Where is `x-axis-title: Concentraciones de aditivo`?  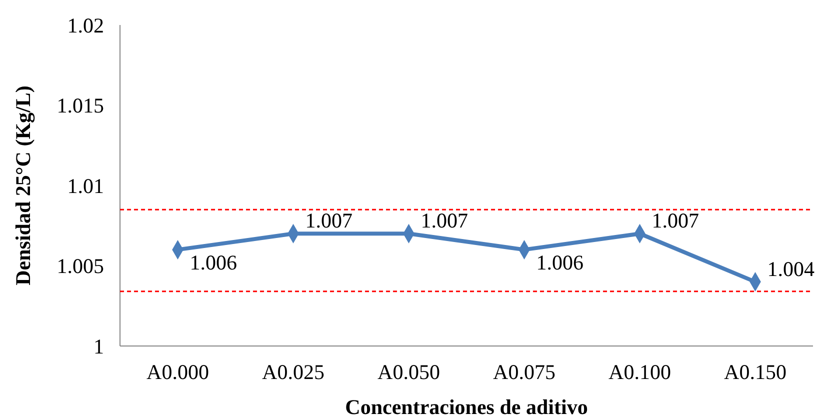
x-axis-title: Concentraciones de aditivo is located at coordinates (466, 407).